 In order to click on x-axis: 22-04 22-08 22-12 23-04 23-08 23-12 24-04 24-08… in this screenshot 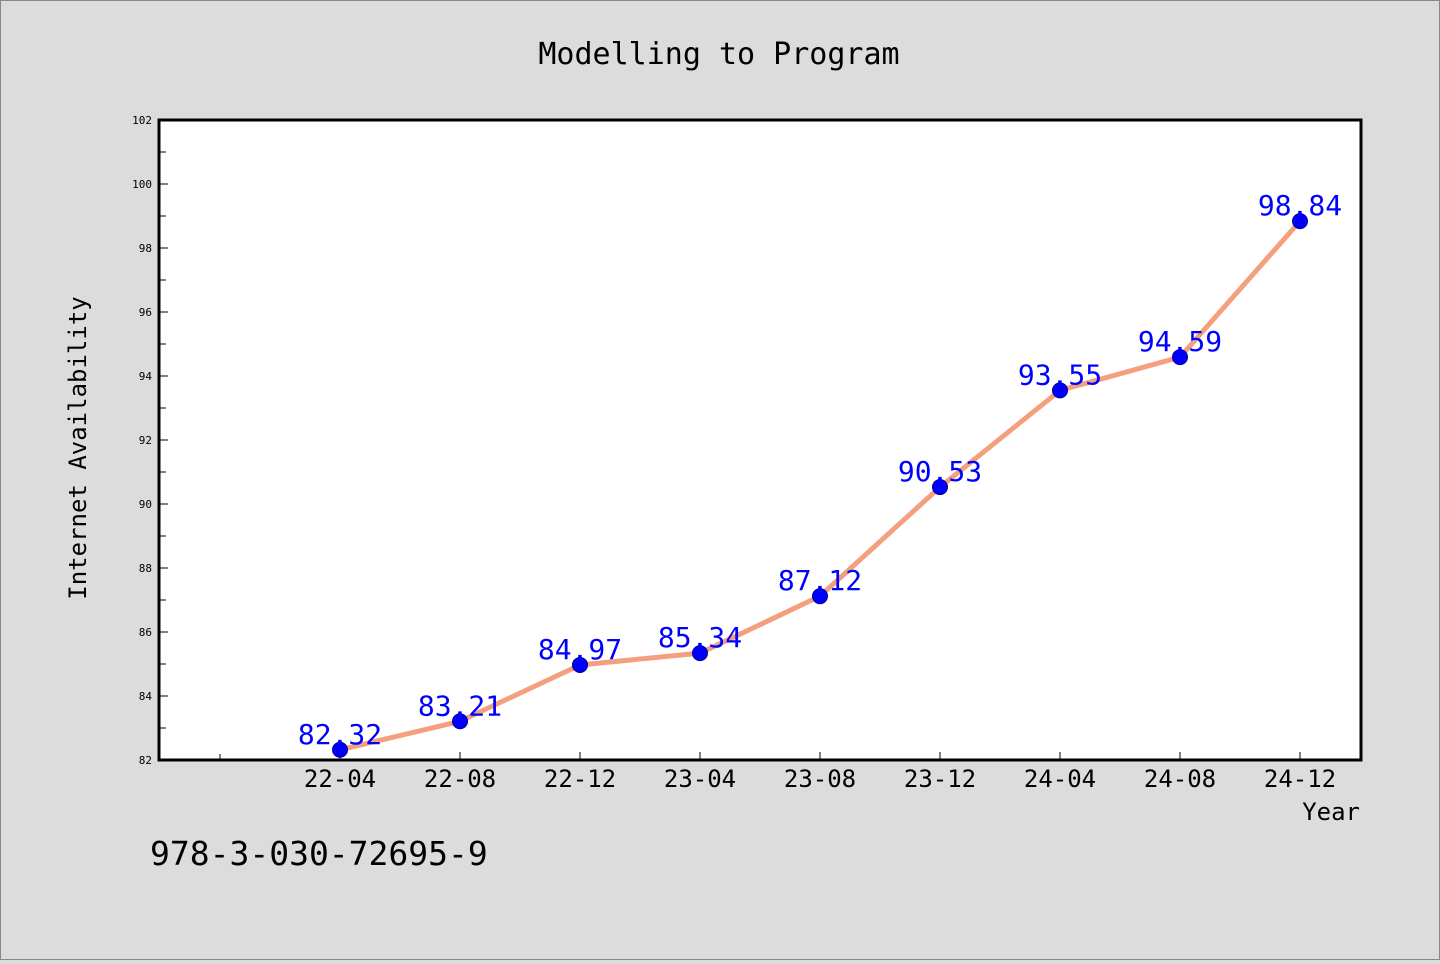, I will do `click(777, 772)`.